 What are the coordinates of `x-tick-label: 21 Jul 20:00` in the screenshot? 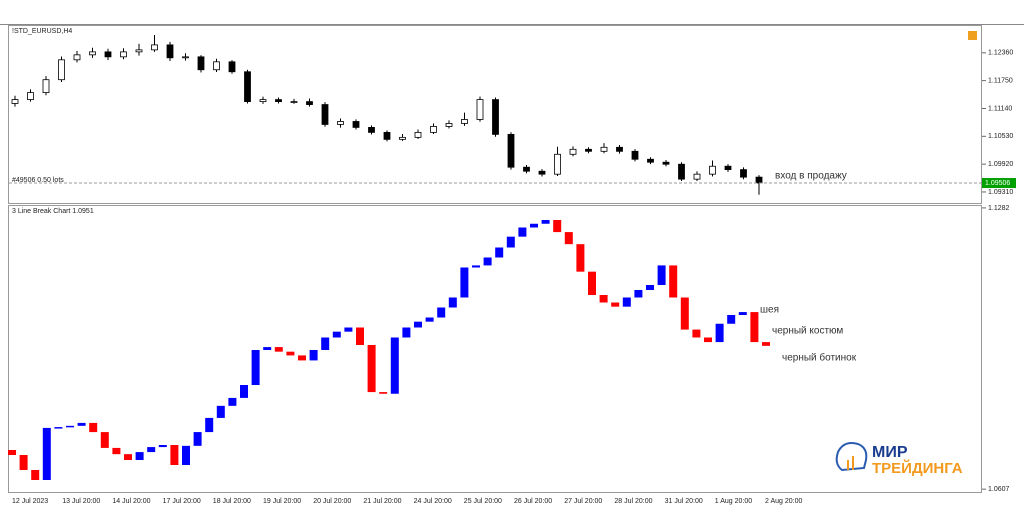 It's located at (382, 501).